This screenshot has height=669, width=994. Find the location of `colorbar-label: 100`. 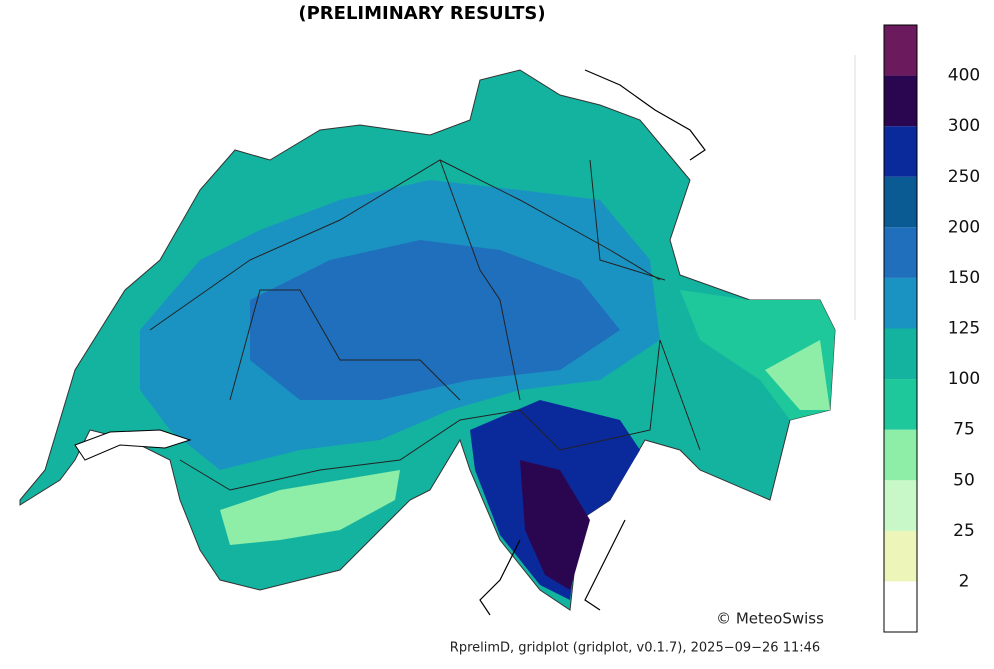

colorbar-label: 100 is located at coordinates (964, 379).